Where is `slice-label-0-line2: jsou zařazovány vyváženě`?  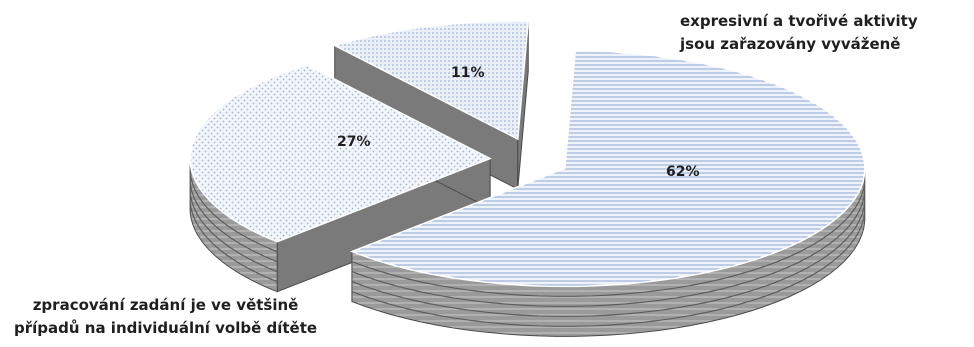 slice-label-0-line2: jsou zařazovány vyváženě is located at coordinates (790, 44).